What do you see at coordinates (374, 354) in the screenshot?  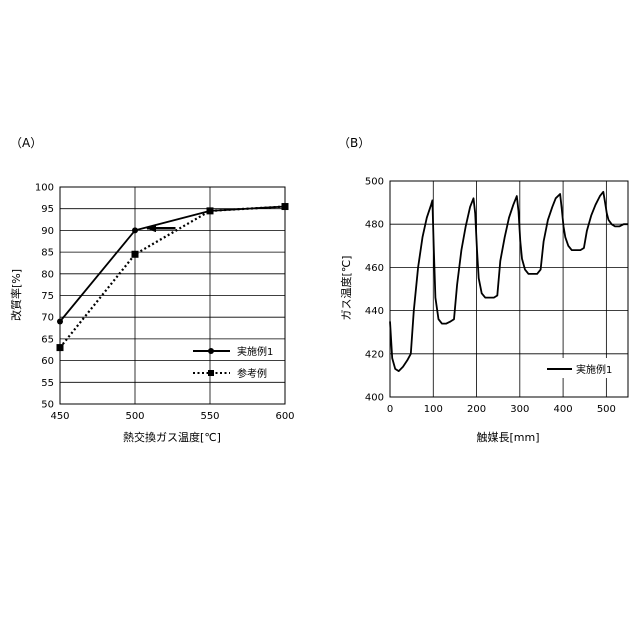 I see `chart-b-y-tick-label: 420` at bounding box center [374, 354].